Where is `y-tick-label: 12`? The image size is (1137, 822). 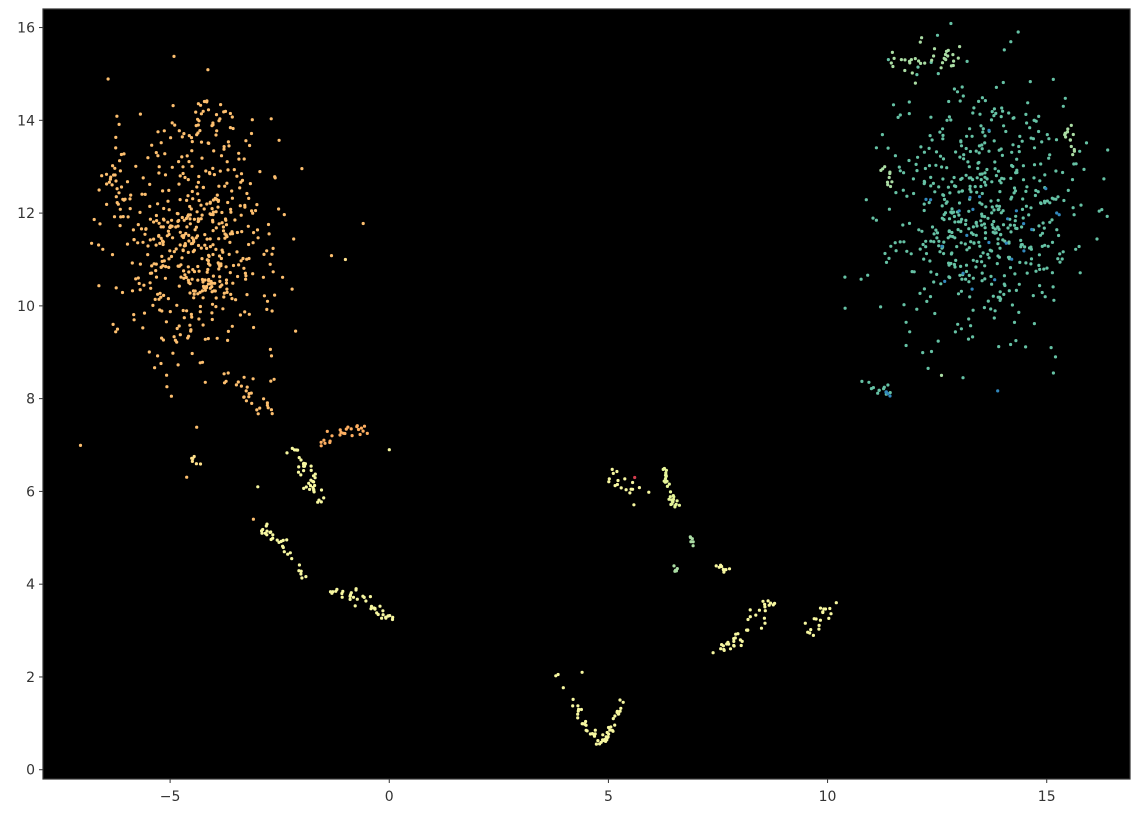
y-tick-label: 12 is located at coordinates (26, 214).